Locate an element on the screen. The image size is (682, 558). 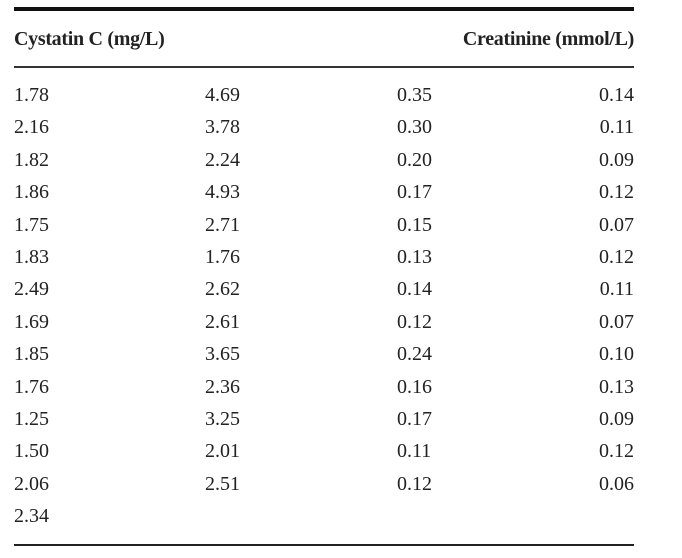
table-cell: 4.69 is located at coordinates (222, 95).